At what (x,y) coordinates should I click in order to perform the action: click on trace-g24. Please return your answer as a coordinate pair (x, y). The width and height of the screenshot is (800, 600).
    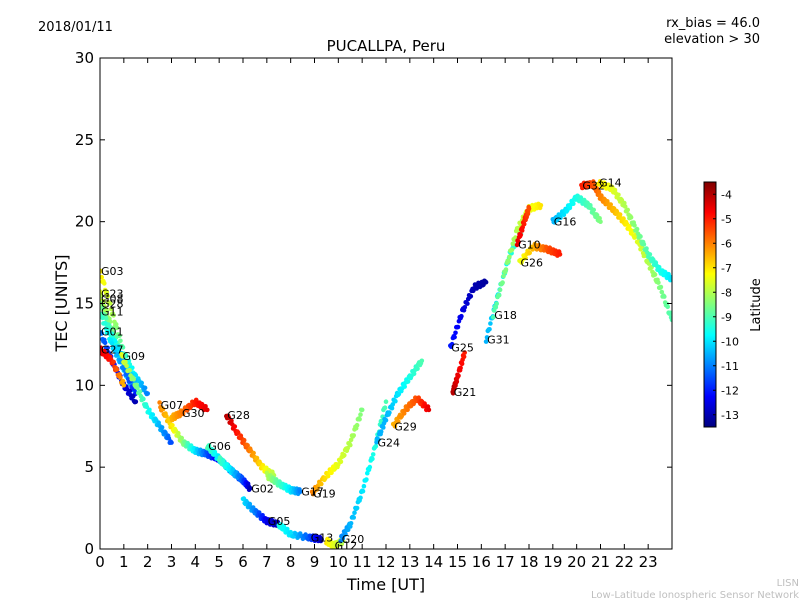
    Looking at the image, I should click on (399, 401).